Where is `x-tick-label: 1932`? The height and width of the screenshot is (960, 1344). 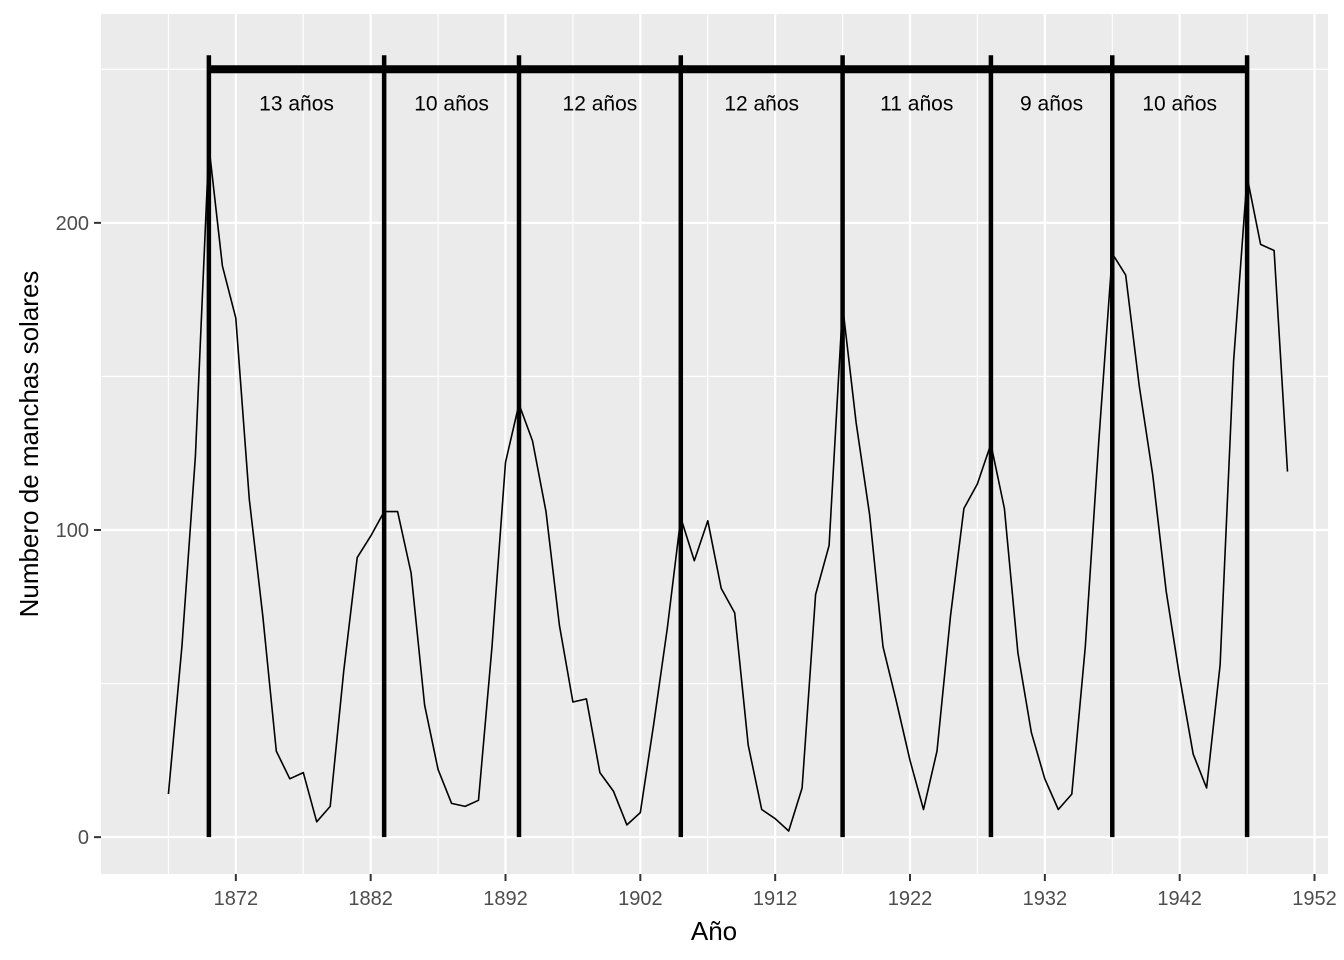
x-tick-label: 1932 is located at coordinates (1045, 899).